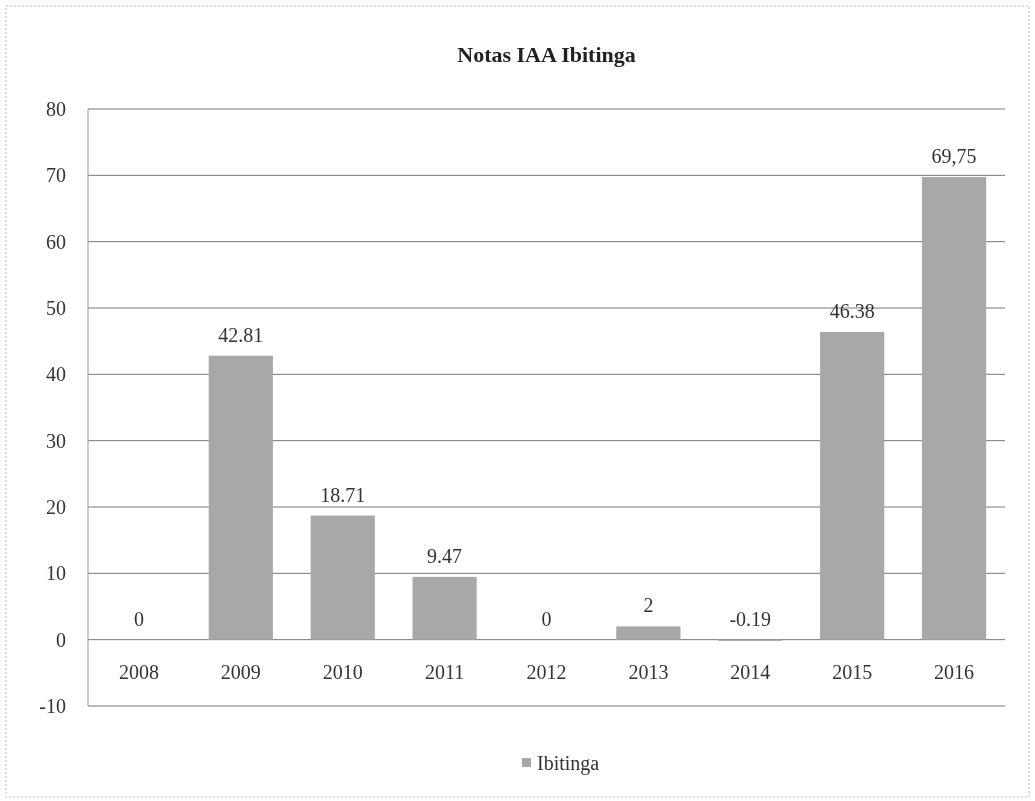  I want to click on data-label: 42.81, so click(241, 334).